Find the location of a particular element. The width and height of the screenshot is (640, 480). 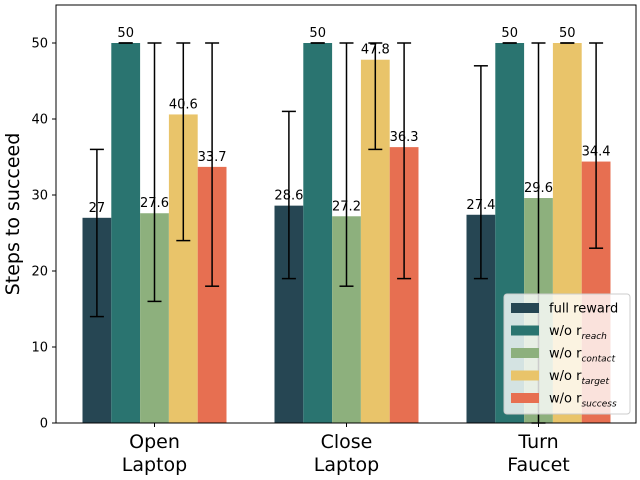

data-label-0-2: 27.4 is located at coordinates (480, 205).